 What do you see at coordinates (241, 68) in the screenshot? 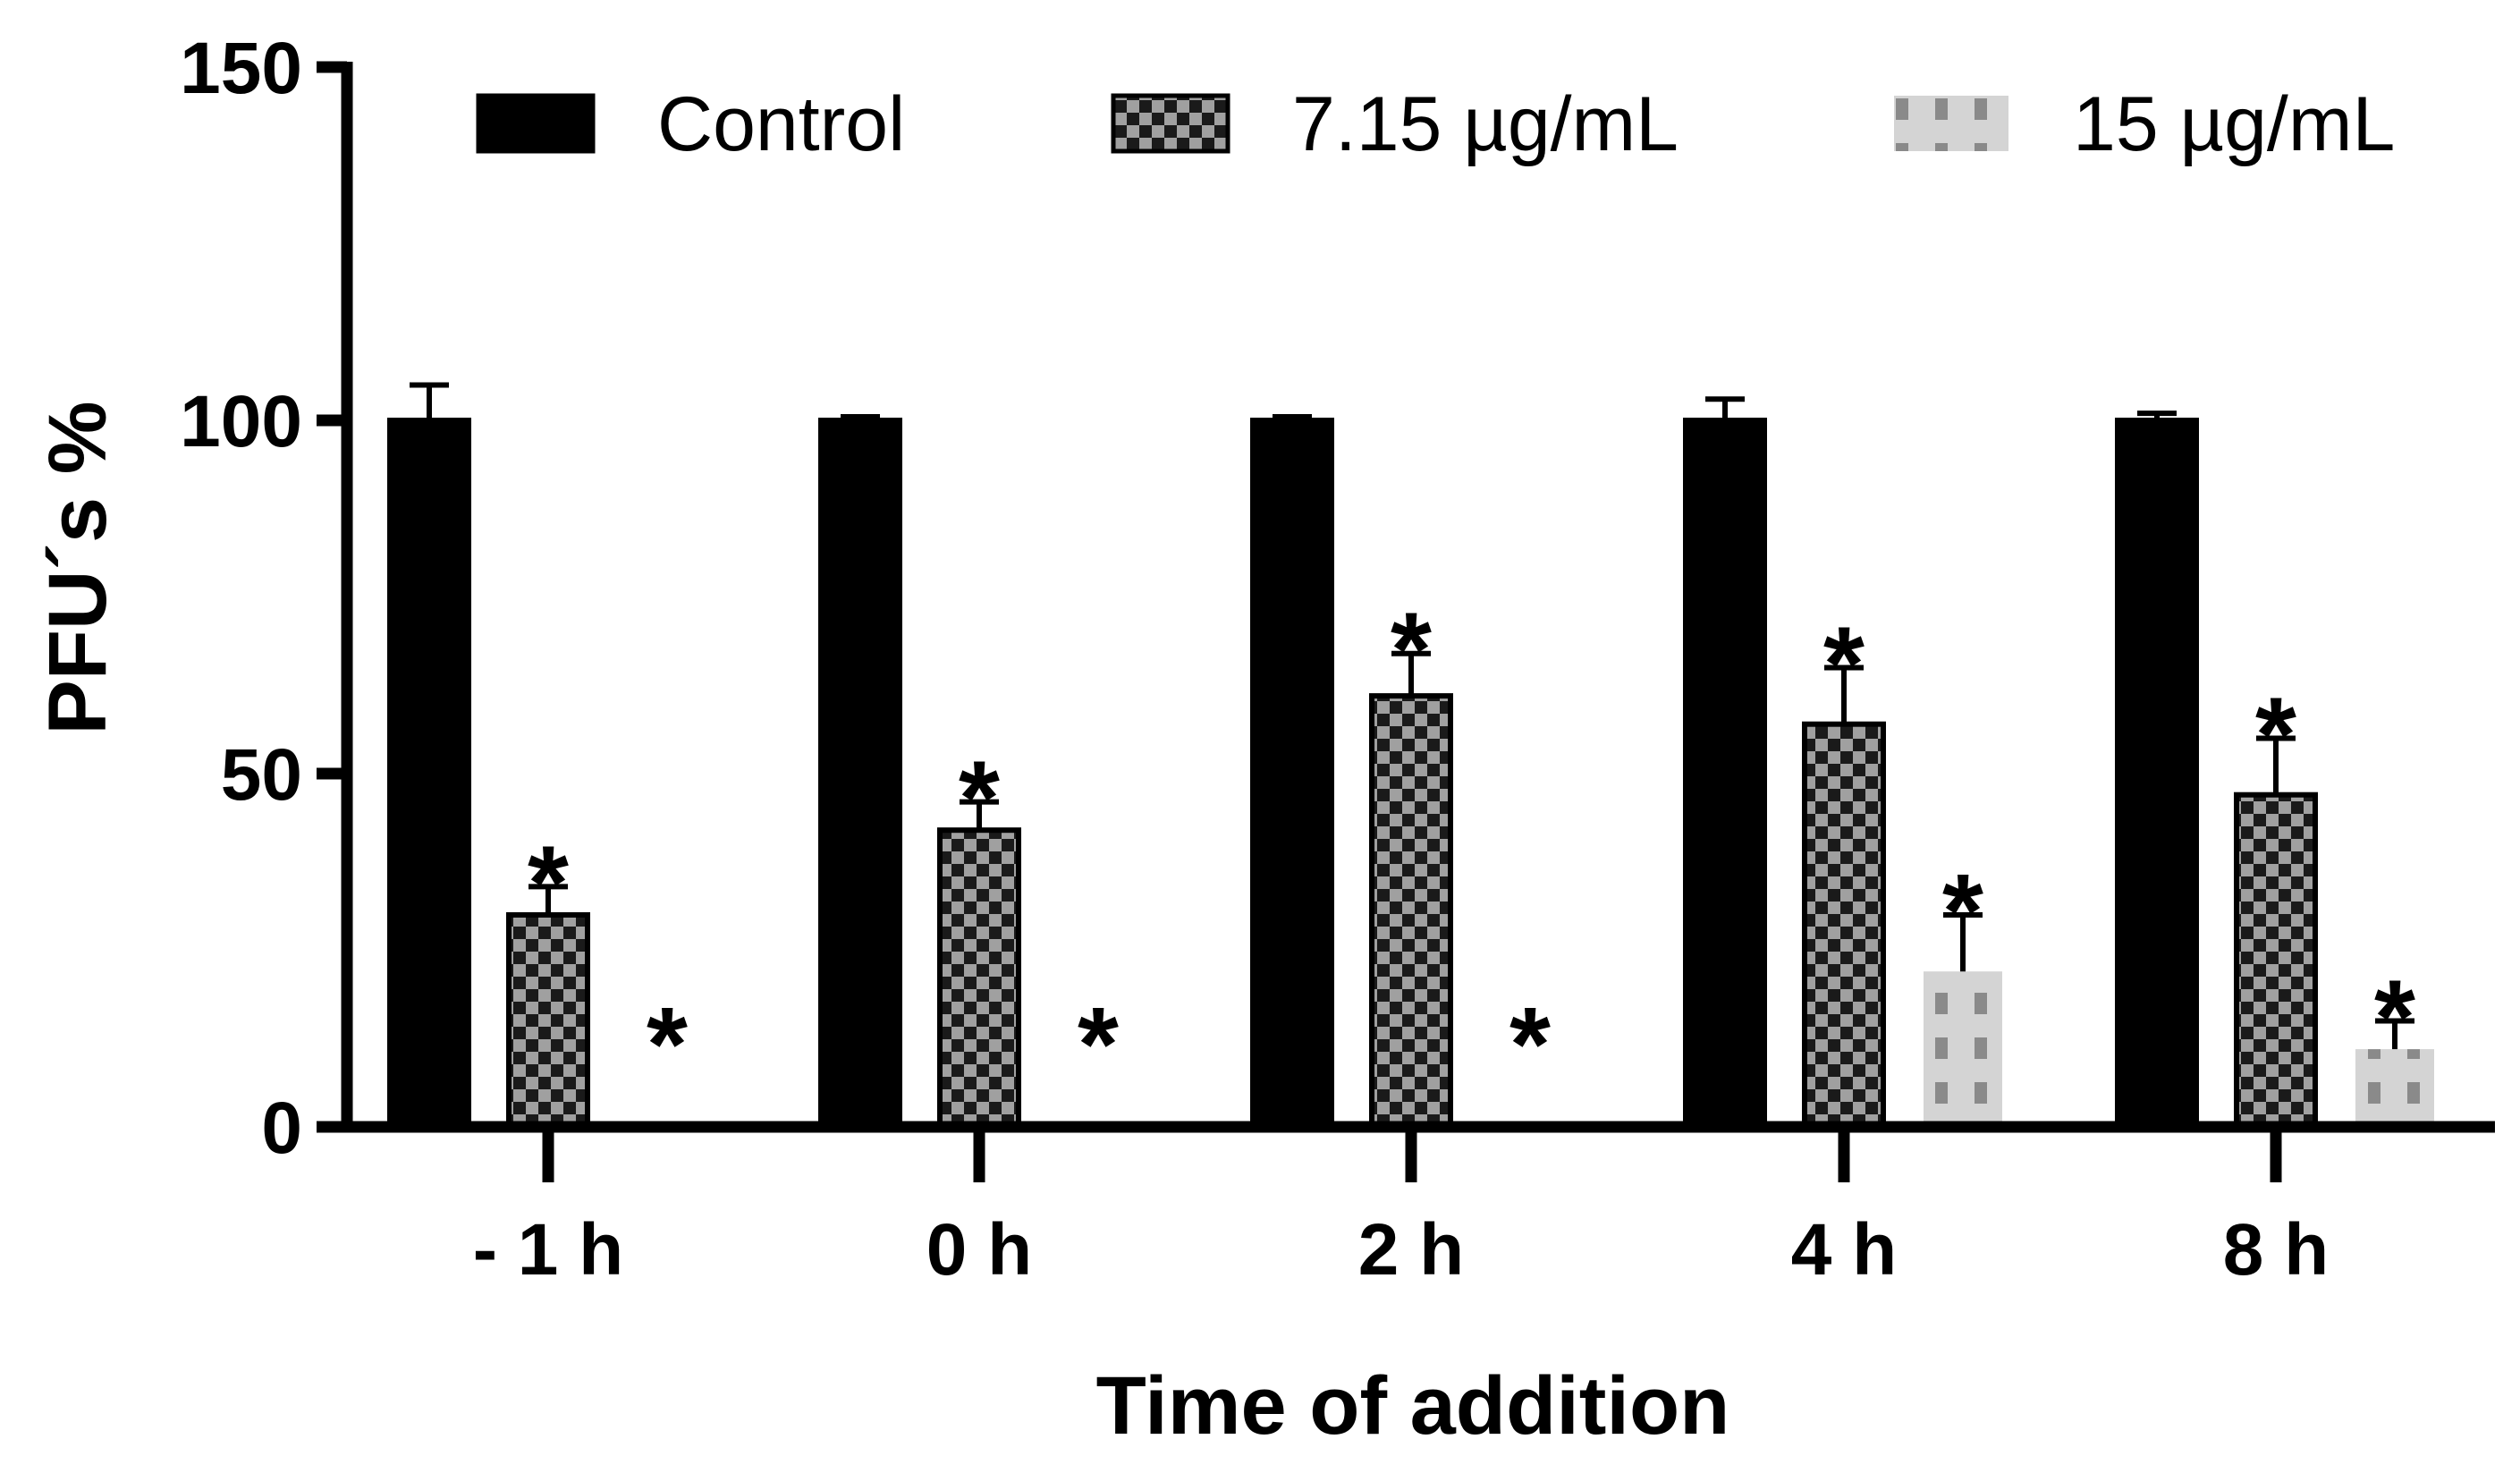
I see `y-tick-label-150: 150` at bounding box center [241, 68].